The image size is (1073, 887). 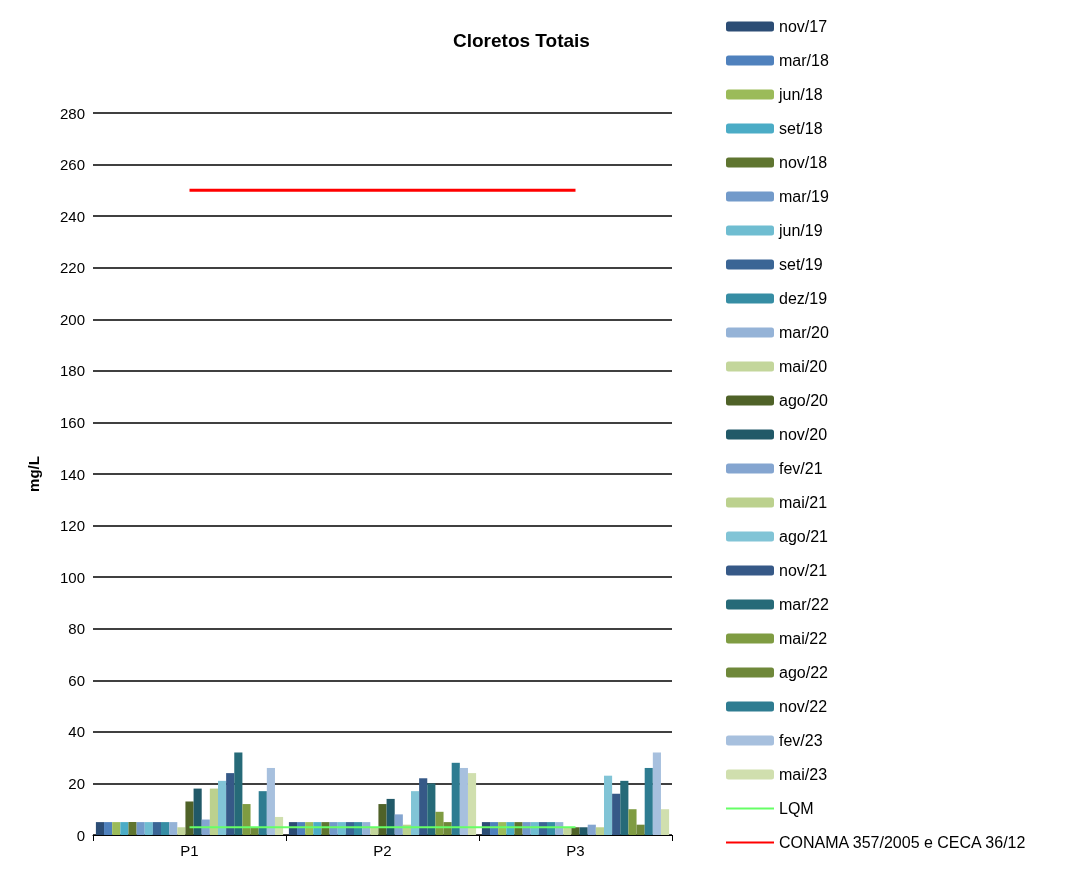 What do you see at coordinates (76, 629) in the screenshot?
I see `y-tick-label: 80` at bounding box center [76, 629].